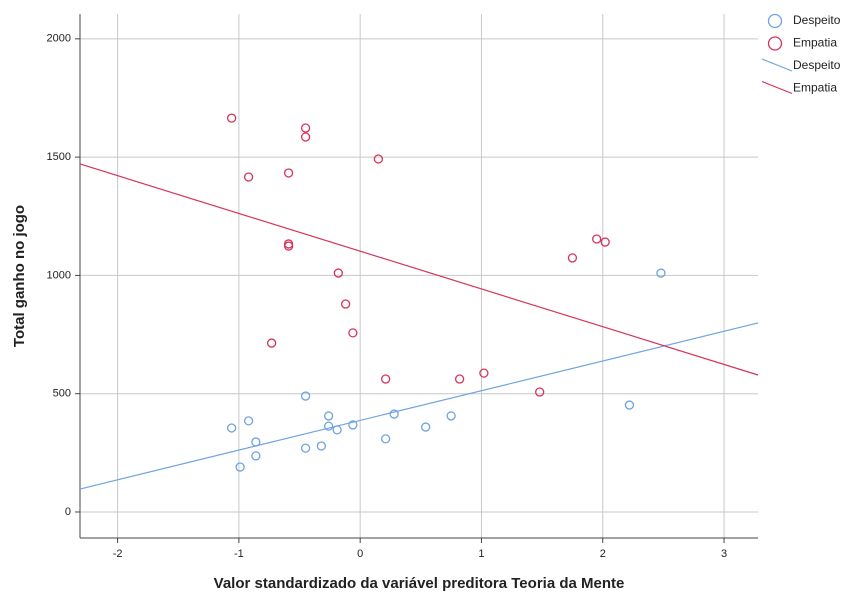 The height and width of the screenshot is (597, 857). I want to click on x-tick-label: 0, so click(360, 554).